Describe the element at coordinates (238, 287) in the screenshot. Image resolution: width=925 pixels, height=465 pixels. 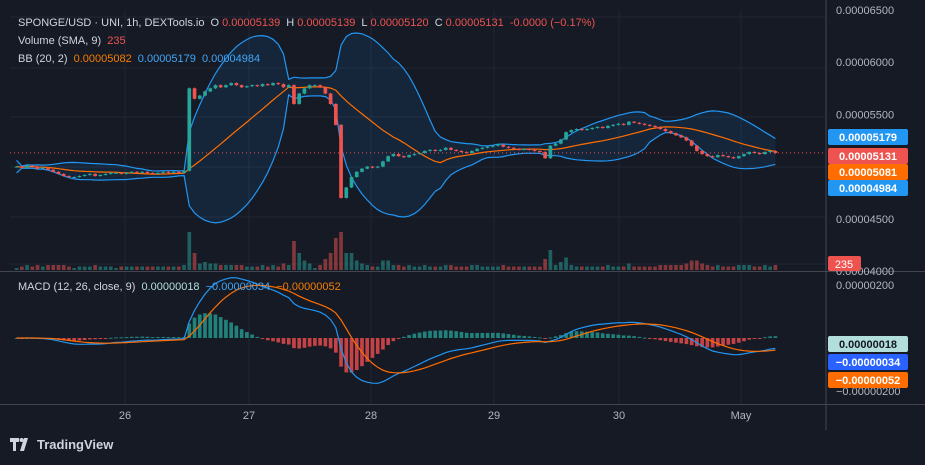
I see `macd-line-value: −0.00000034` at that location.